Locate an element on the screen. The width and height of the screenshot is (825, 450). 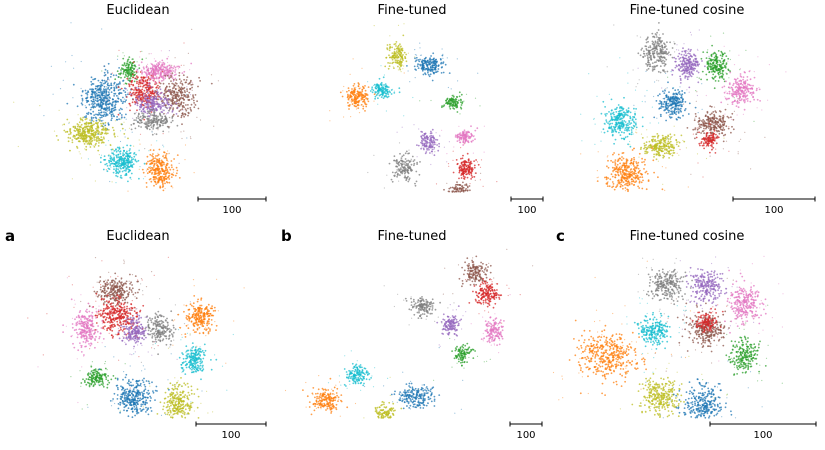
cluster-olive is located at coordinates (92, 134).